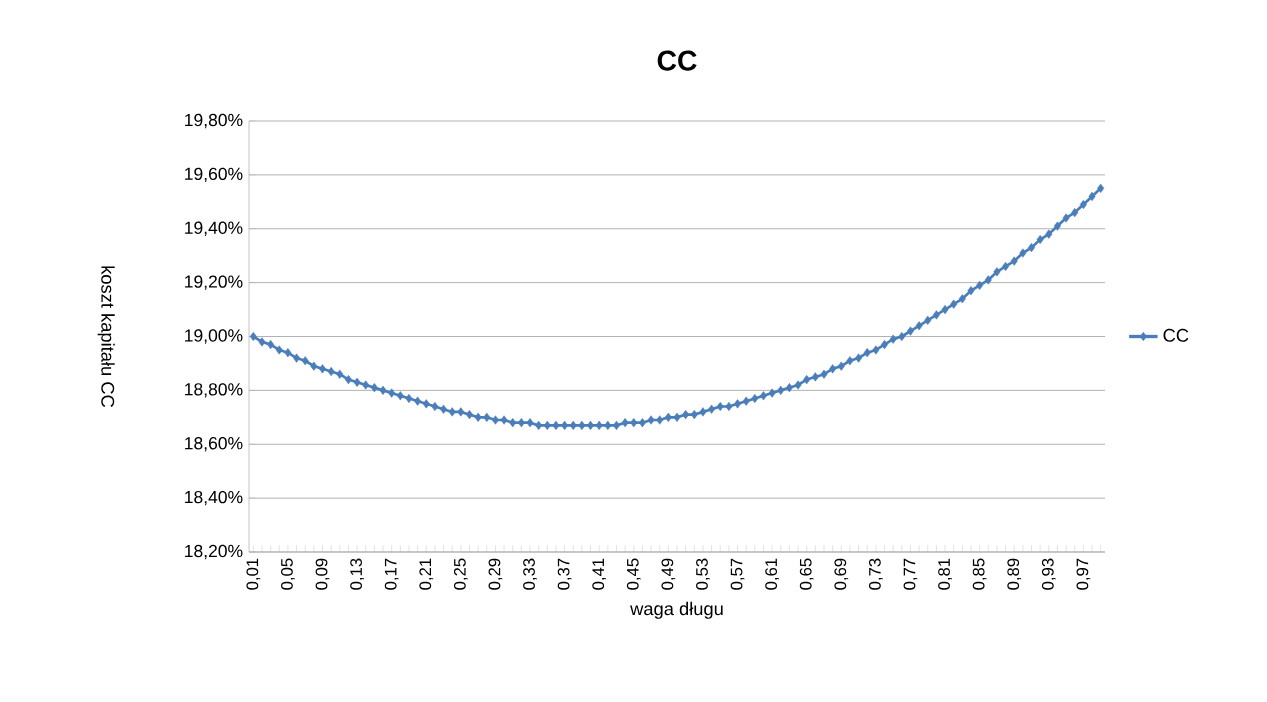  Describe the element at coordinates (214, 552) in the screenshot. I see `y-tick-label: 18,20%` at that location.